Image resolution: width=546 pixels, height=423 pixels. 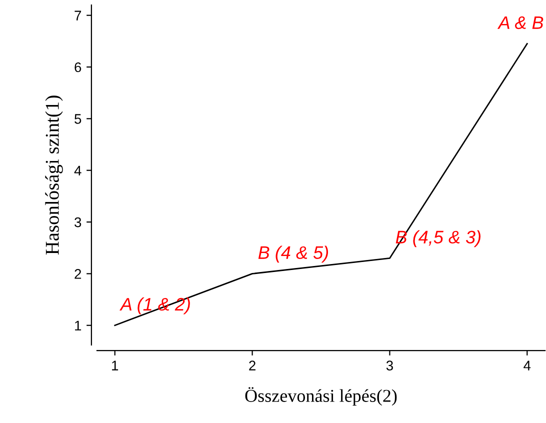 What do you see at coordinates (78, 67) in the screenshot?
I see `y-tick-label: 6` at bounding box center [78, 67].